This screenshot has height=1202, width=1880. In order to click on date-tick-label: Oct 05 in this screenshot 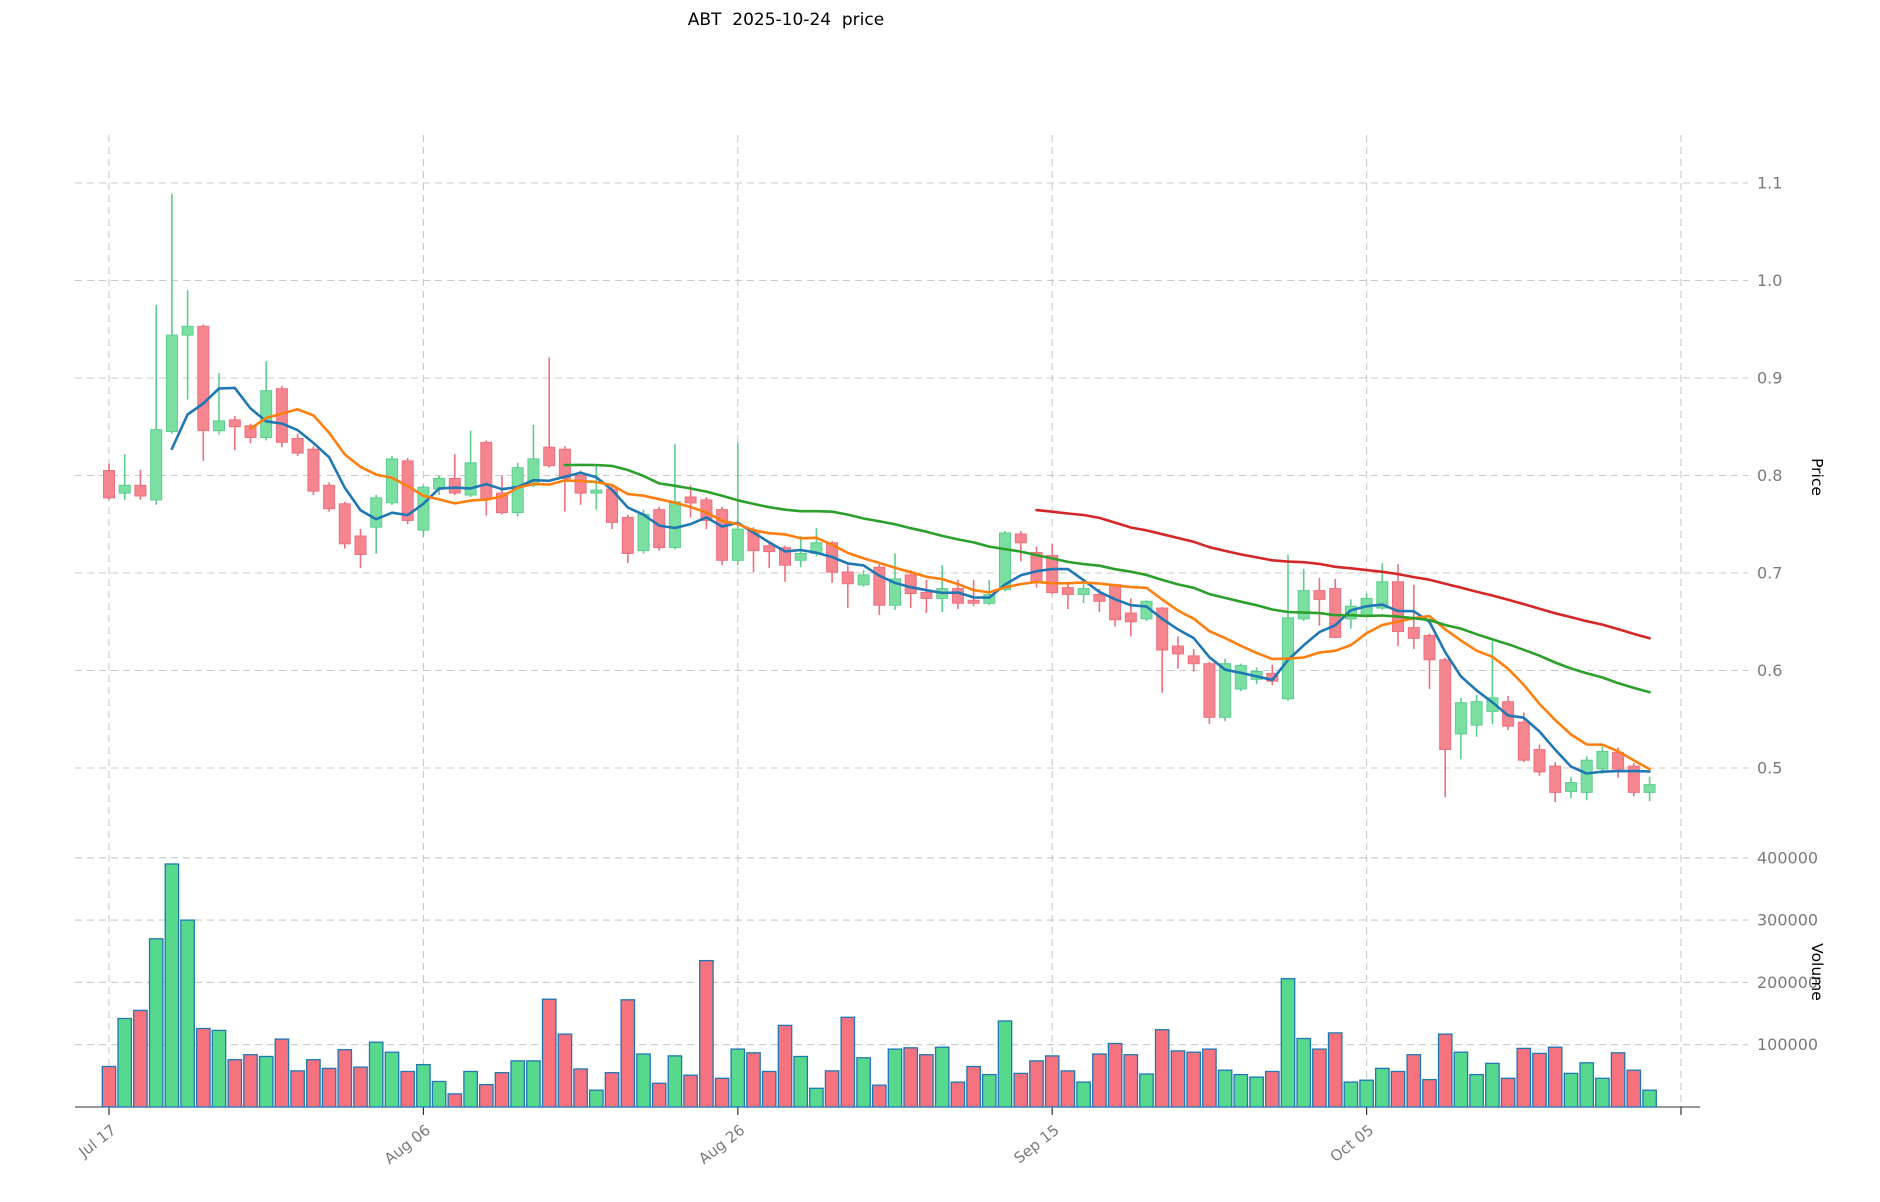, I will do `click(1352, 1143)`.